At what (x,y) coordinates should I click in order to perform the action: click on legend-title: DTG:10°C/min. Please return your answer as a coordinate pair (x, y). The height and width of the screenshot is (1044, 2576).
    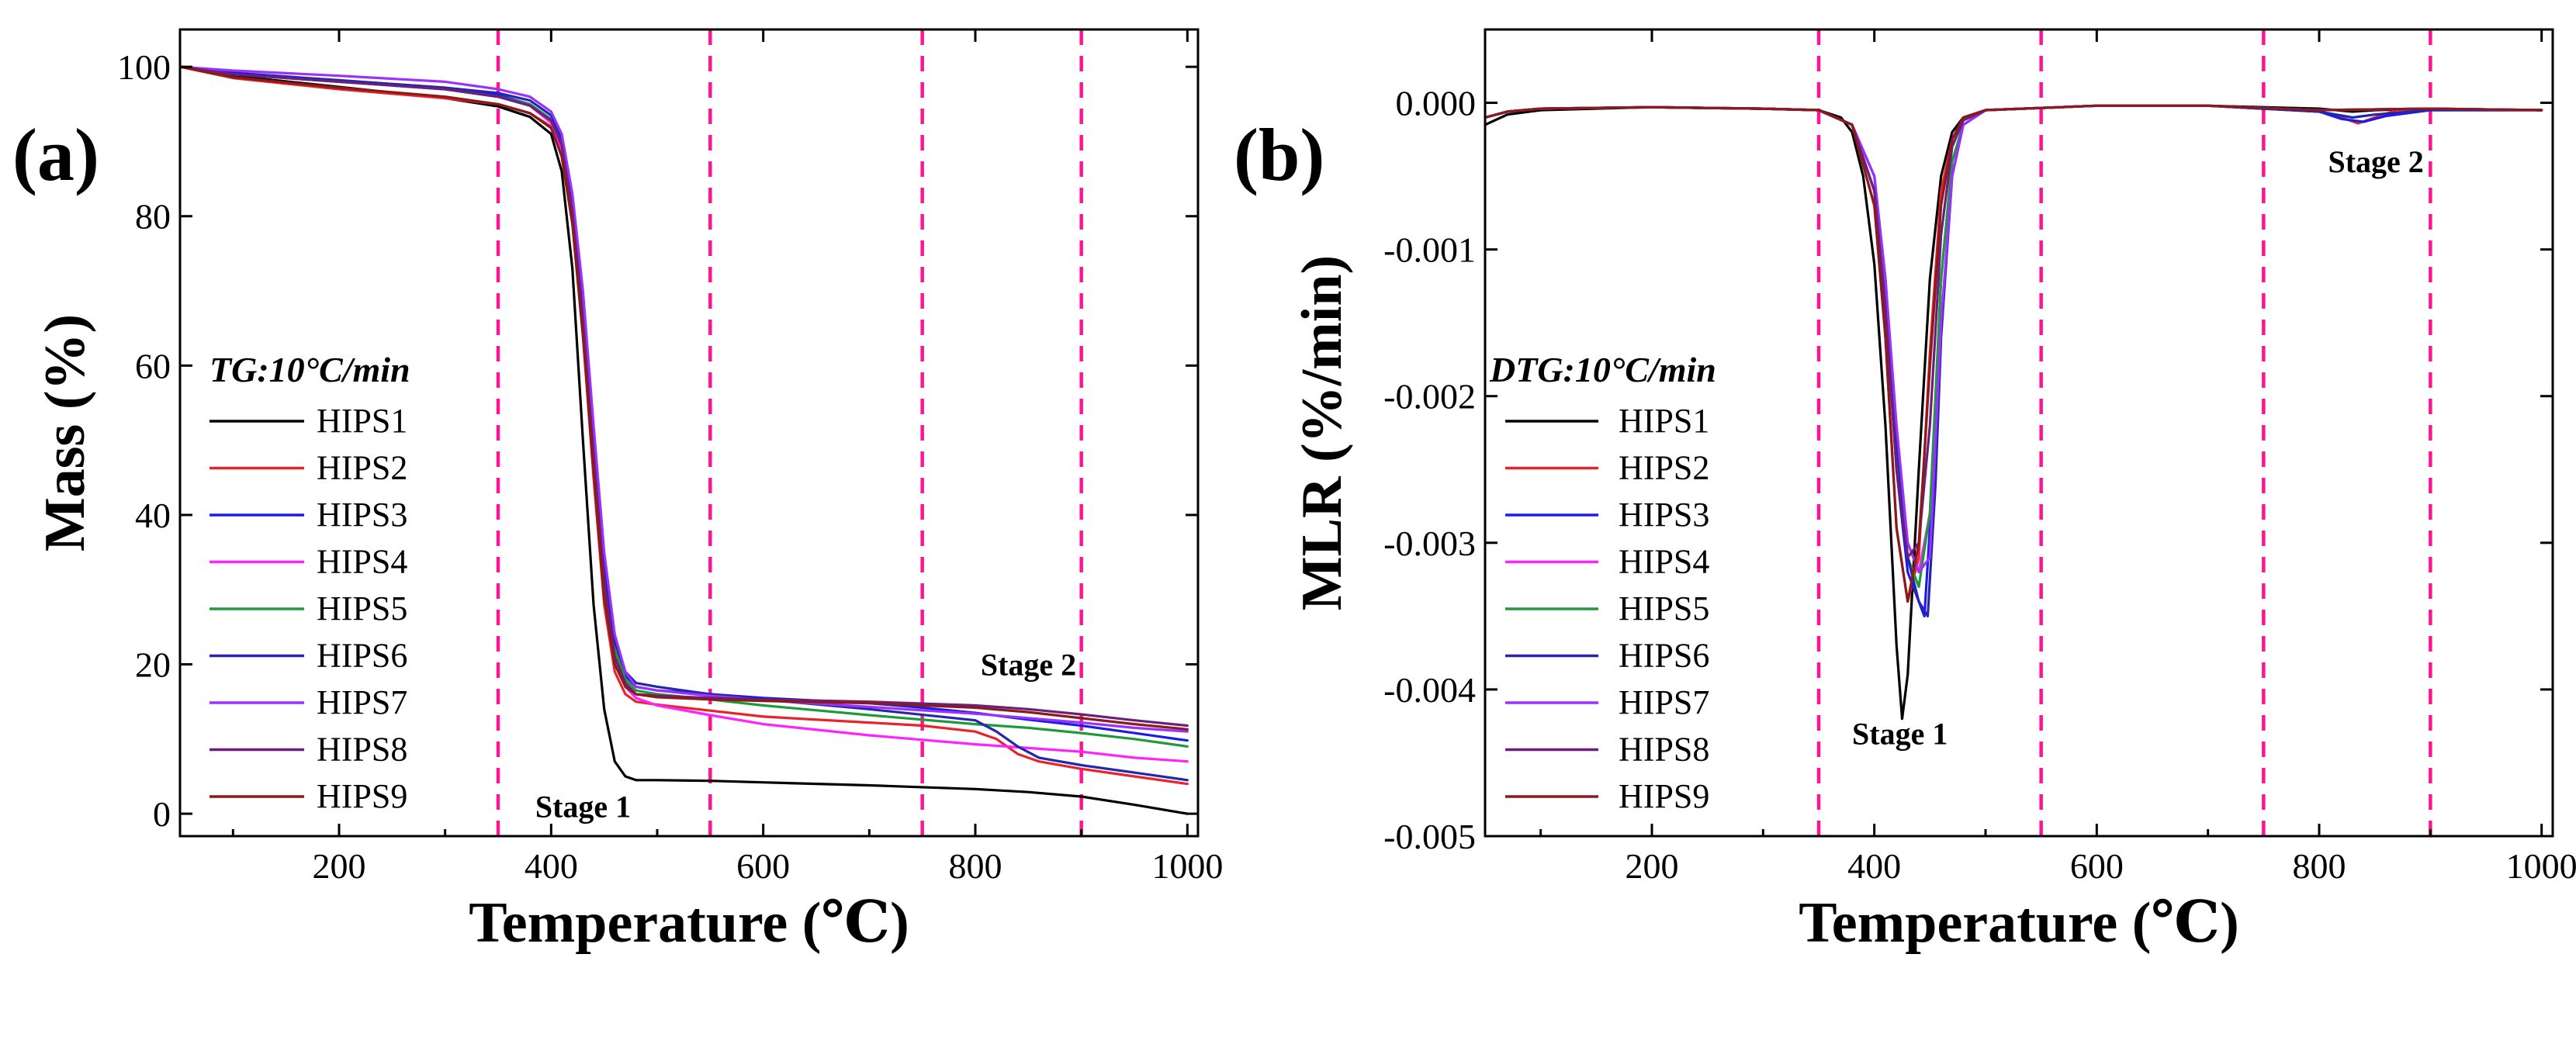
    Looking at the image, I should click on (1603, 369).